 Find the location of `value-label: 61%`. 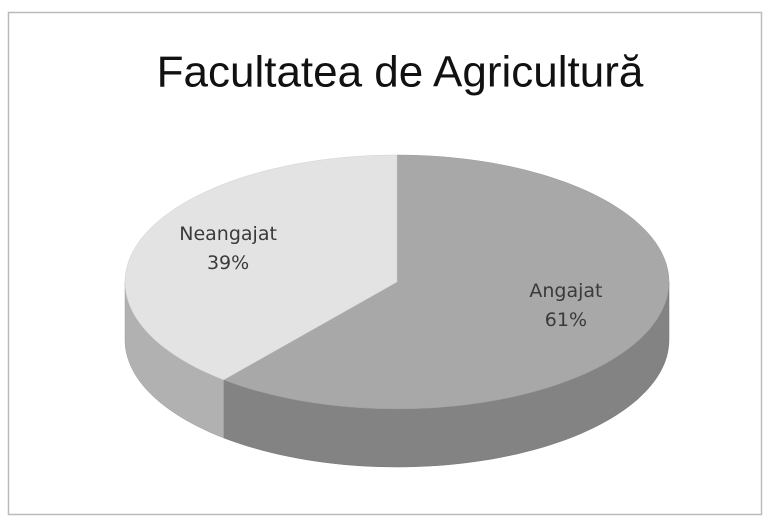

value-label: 61% is located at coordinates (566, 320).